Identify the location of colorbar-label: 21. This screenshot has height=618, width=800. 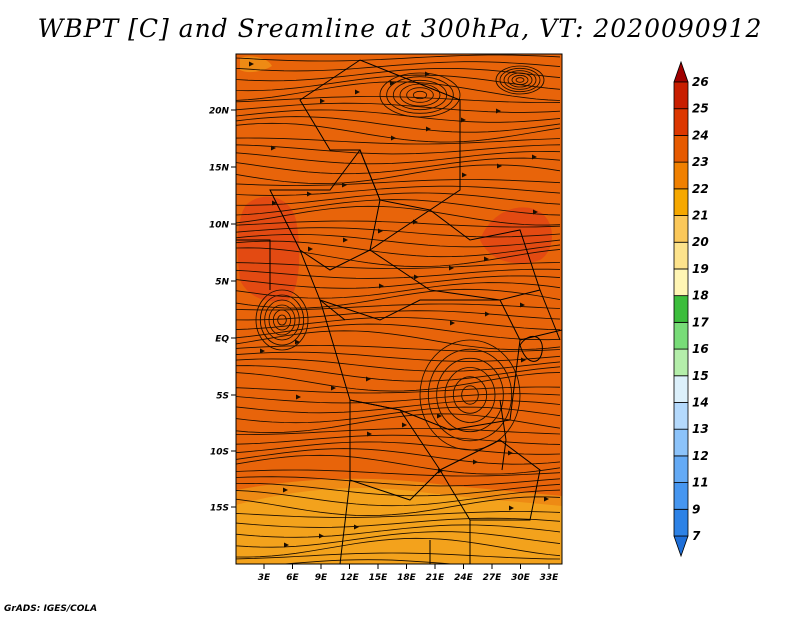
(700, 216).